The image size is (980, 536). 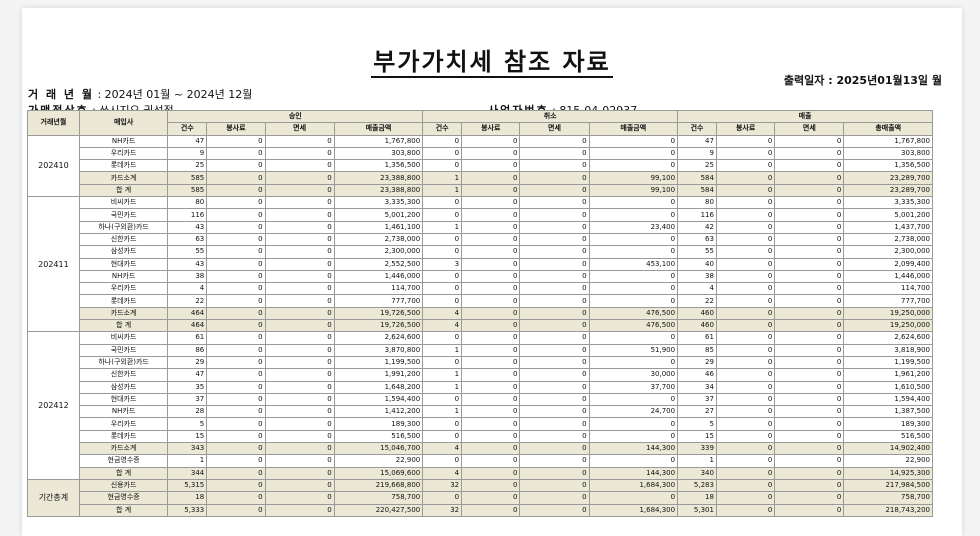 What do you see at coordinates (697, 350) in the screenshot?
I see `value-cell: 85` at bounding box center [697, 350].